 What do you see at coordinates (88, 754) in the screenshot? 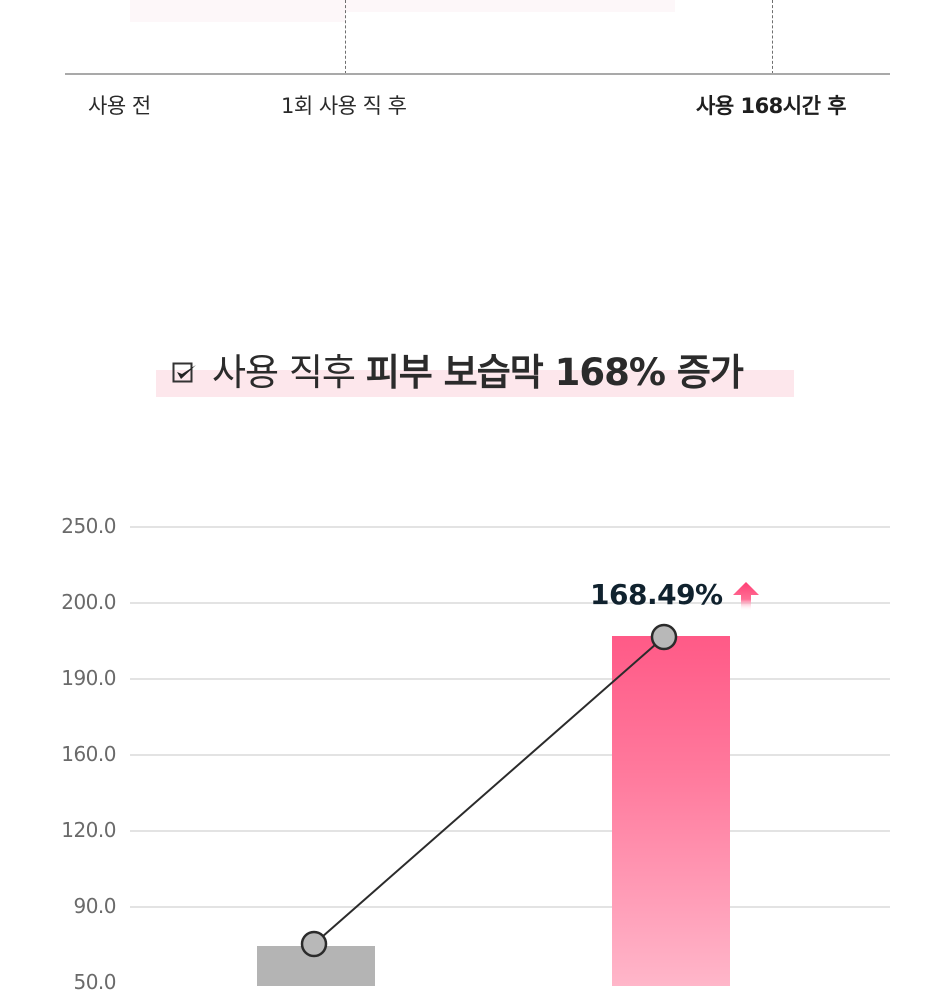
I see `y-tick-label: 160.0` at bounding box center [88, 754].